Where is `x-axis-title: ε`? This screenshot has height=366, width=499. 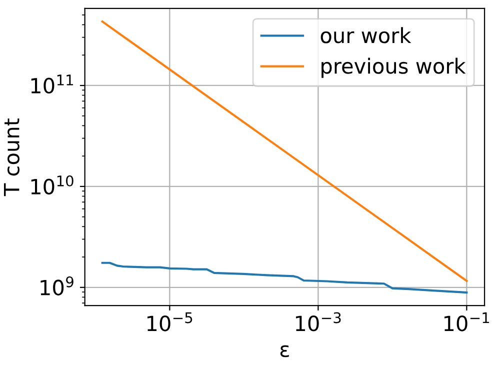 x-axis-title: ε is located at coordinates (284, 351).